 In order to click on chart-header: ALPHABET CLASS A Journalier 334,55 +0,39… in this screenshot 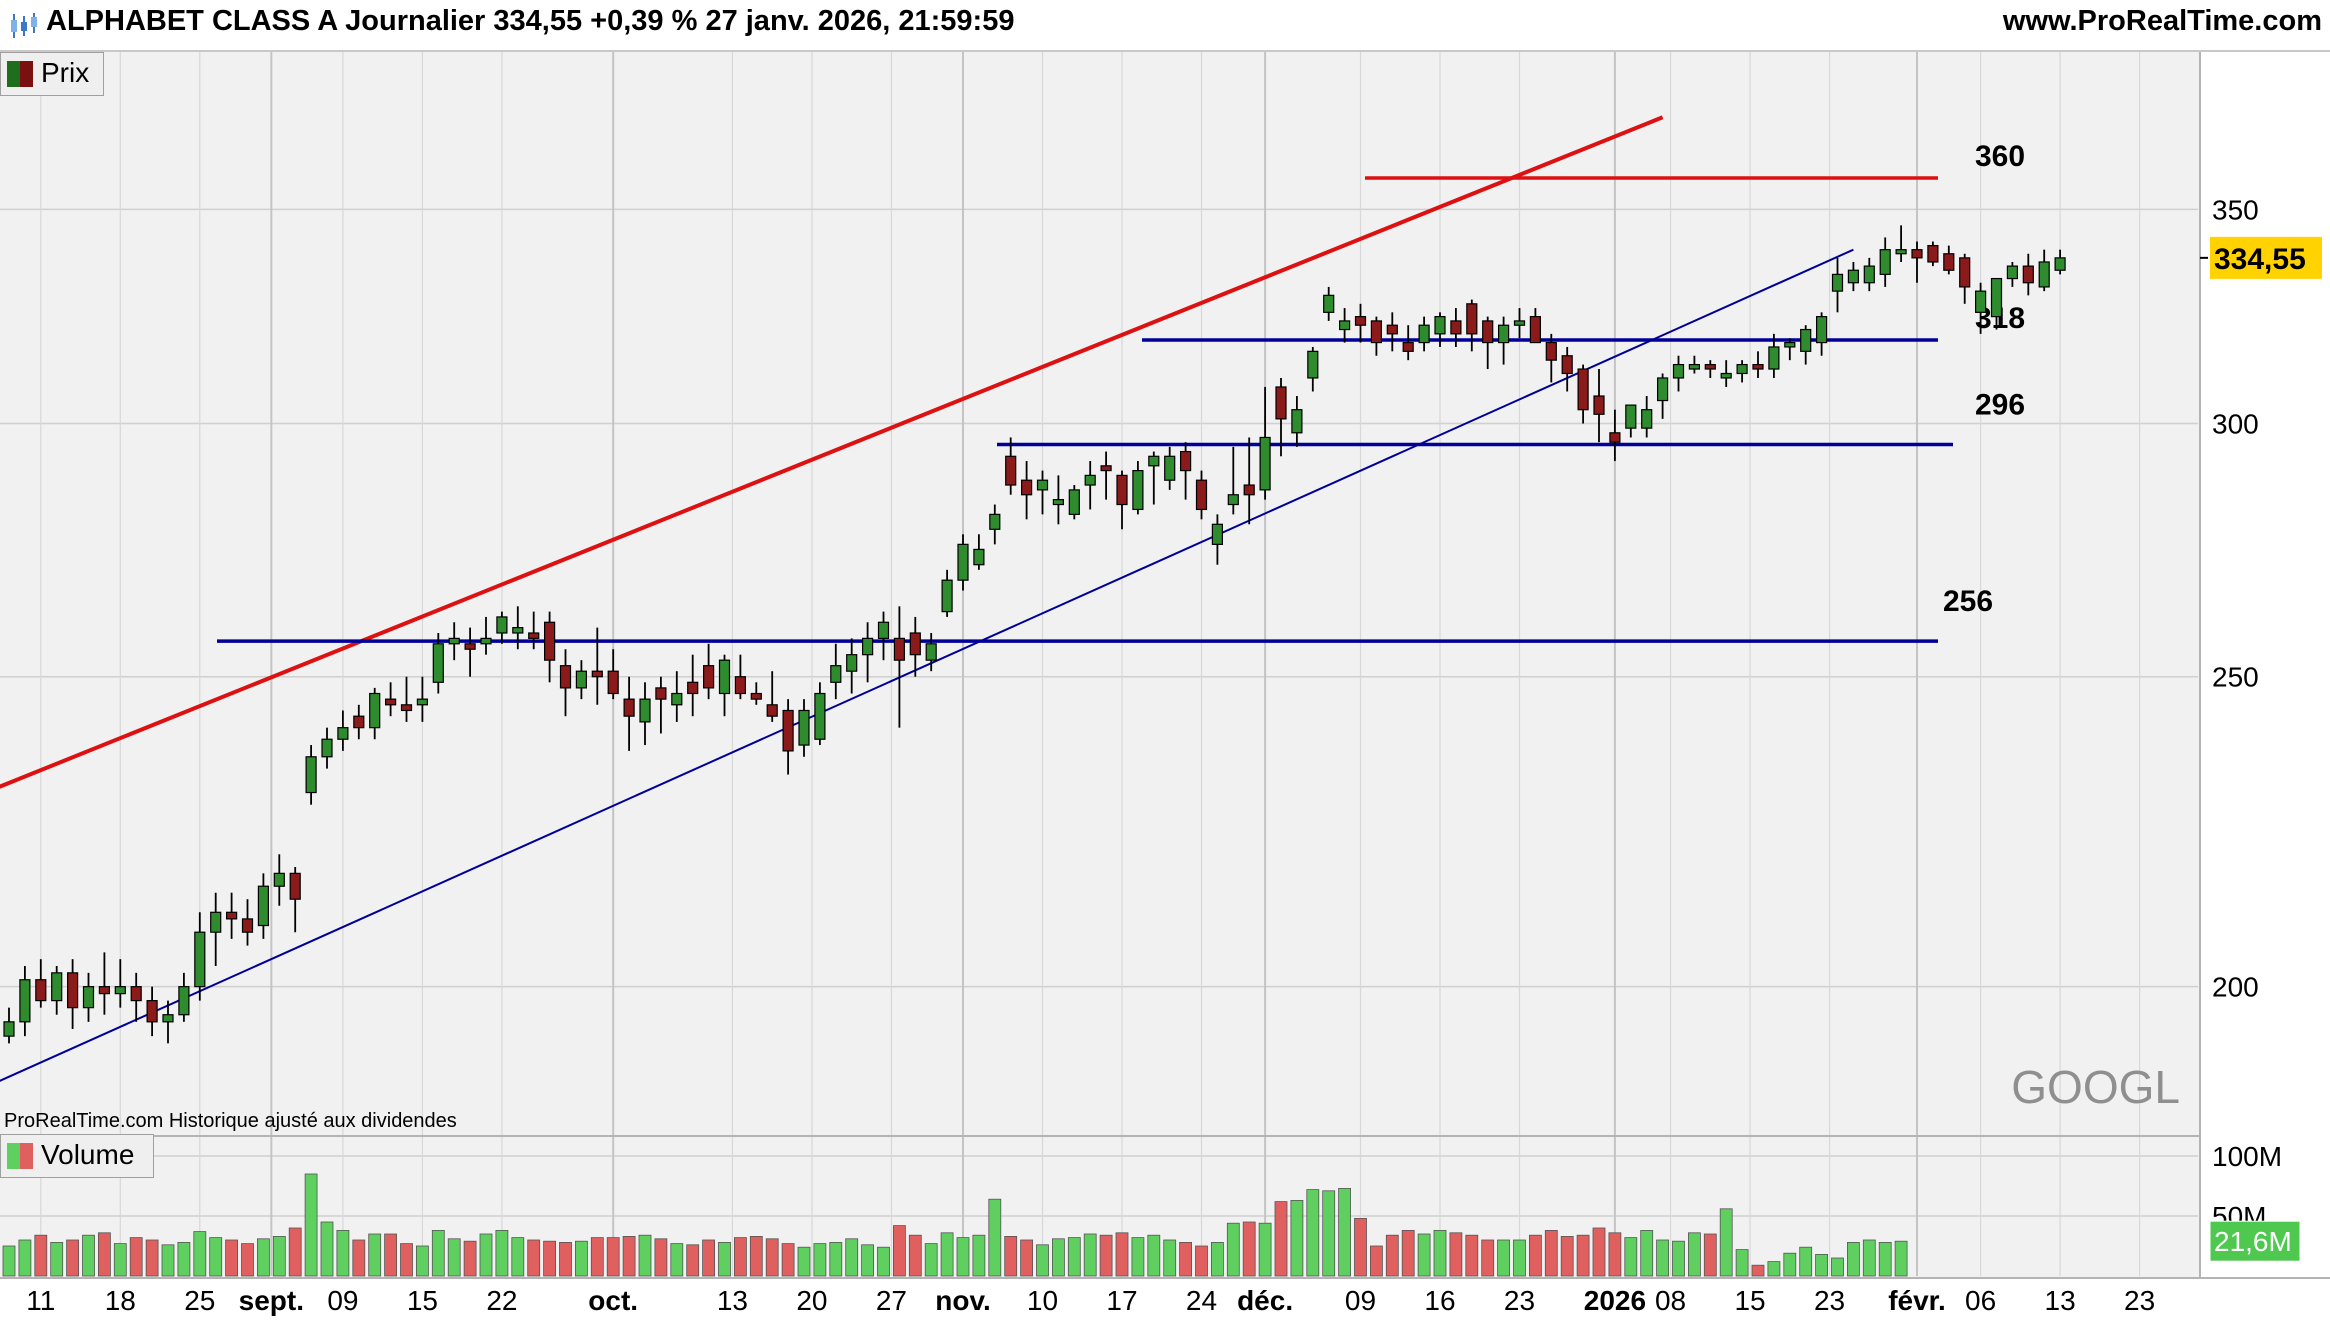, I will do `click(1165, 26)`.